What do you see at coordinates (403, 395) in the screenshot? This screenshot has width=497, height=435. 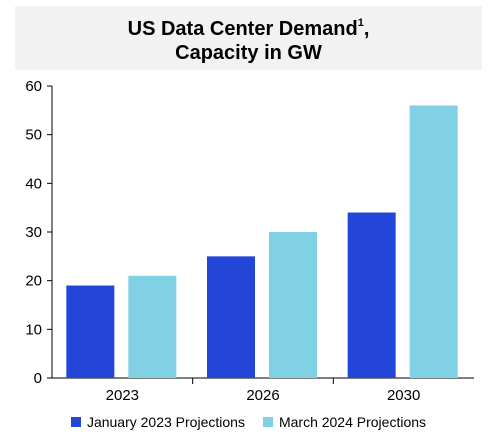 I see `x-tick-label: 2030` at bounding box center [403, 395].